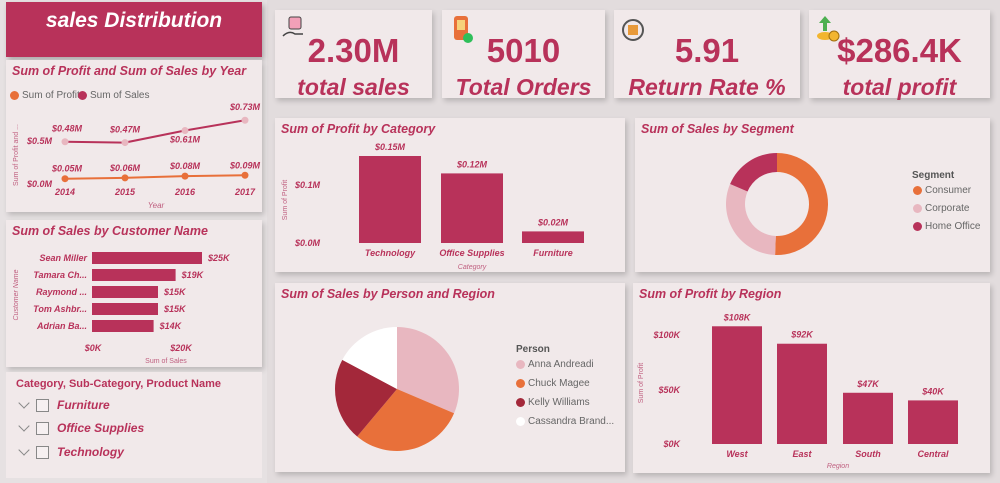 The height and width of the screenshot is (483, 1000). What do you see at coordinates (39, 184) in the screenshot?
I see `y-tick: $0.0M` at bounding box center [39, 184].